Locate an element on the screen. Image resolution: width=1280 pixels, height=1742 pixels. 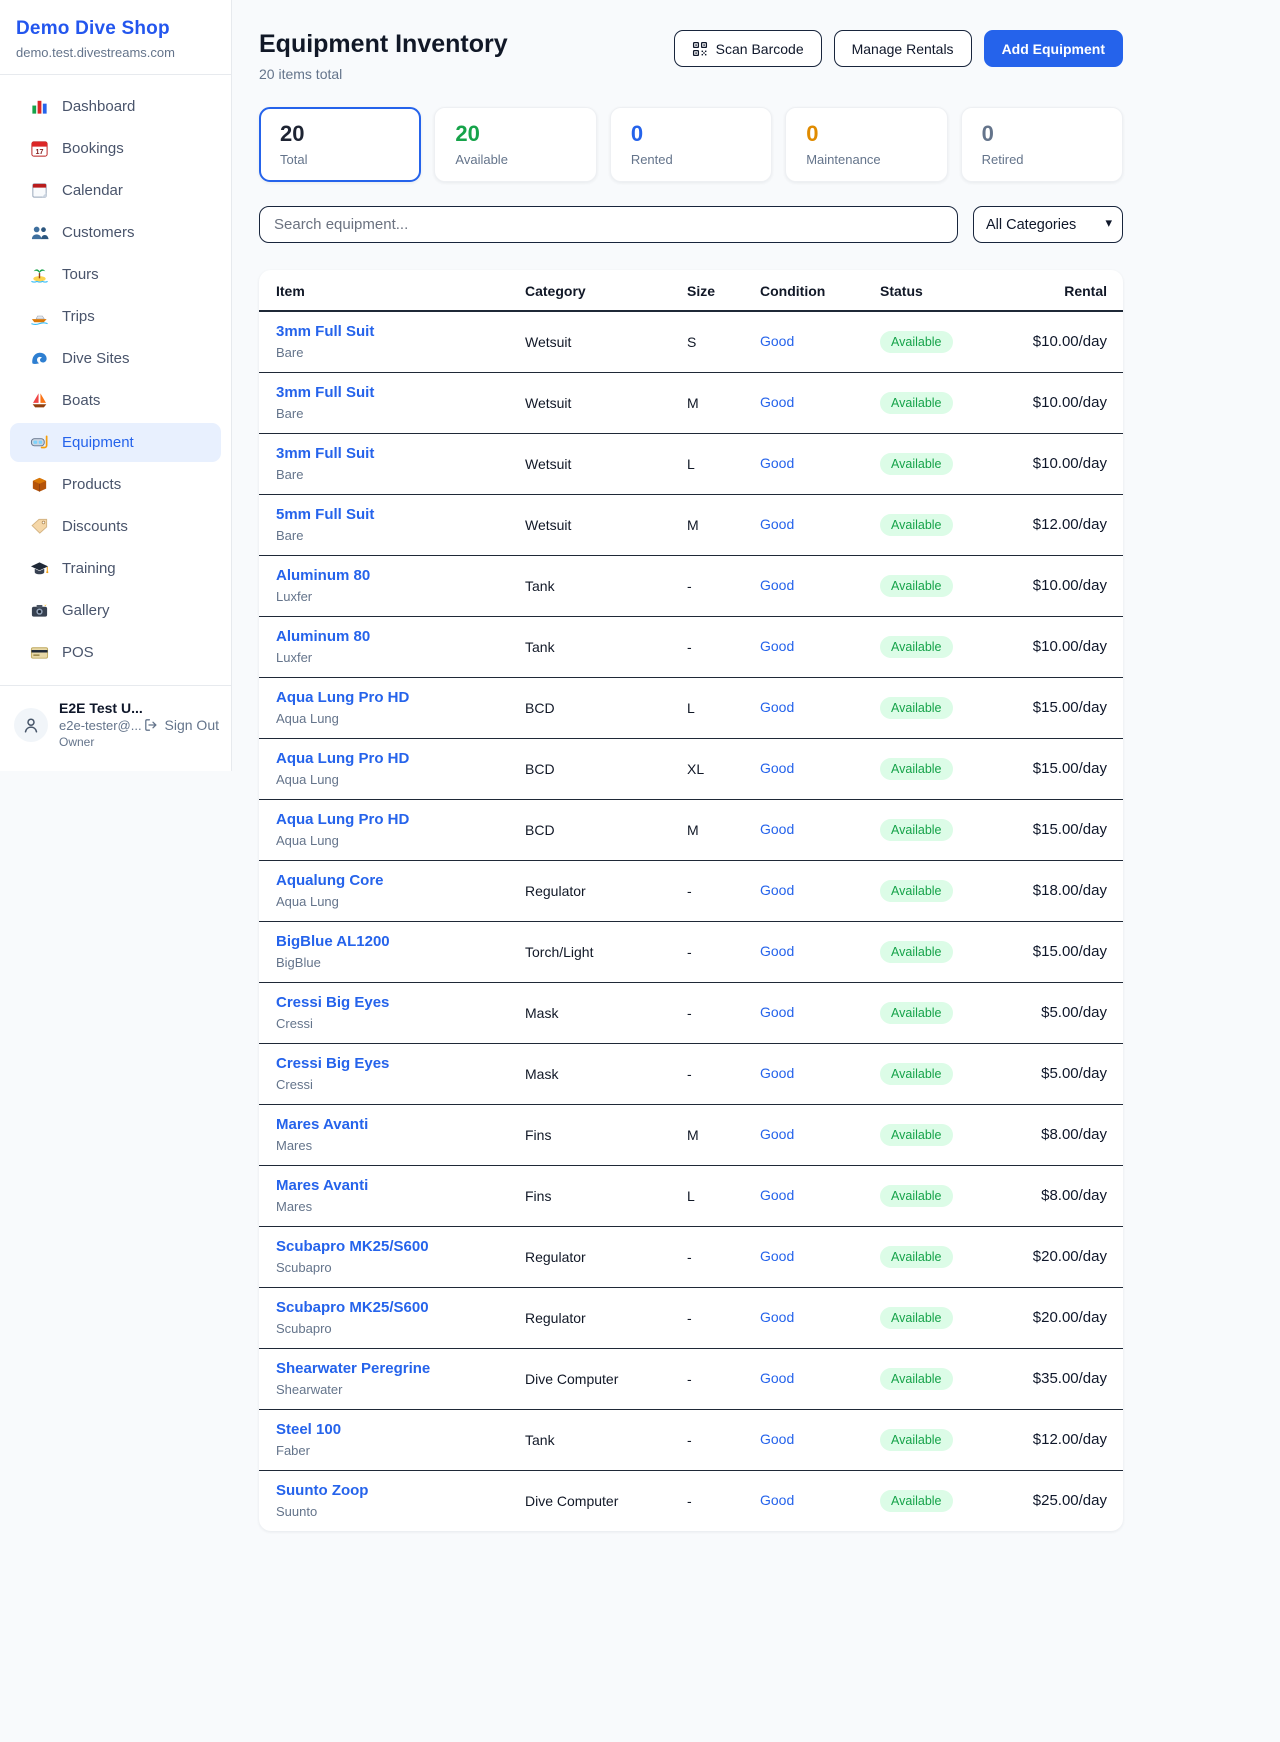
item-name-link: Shearwater Peregrine is located at coordinates (353, 1368).